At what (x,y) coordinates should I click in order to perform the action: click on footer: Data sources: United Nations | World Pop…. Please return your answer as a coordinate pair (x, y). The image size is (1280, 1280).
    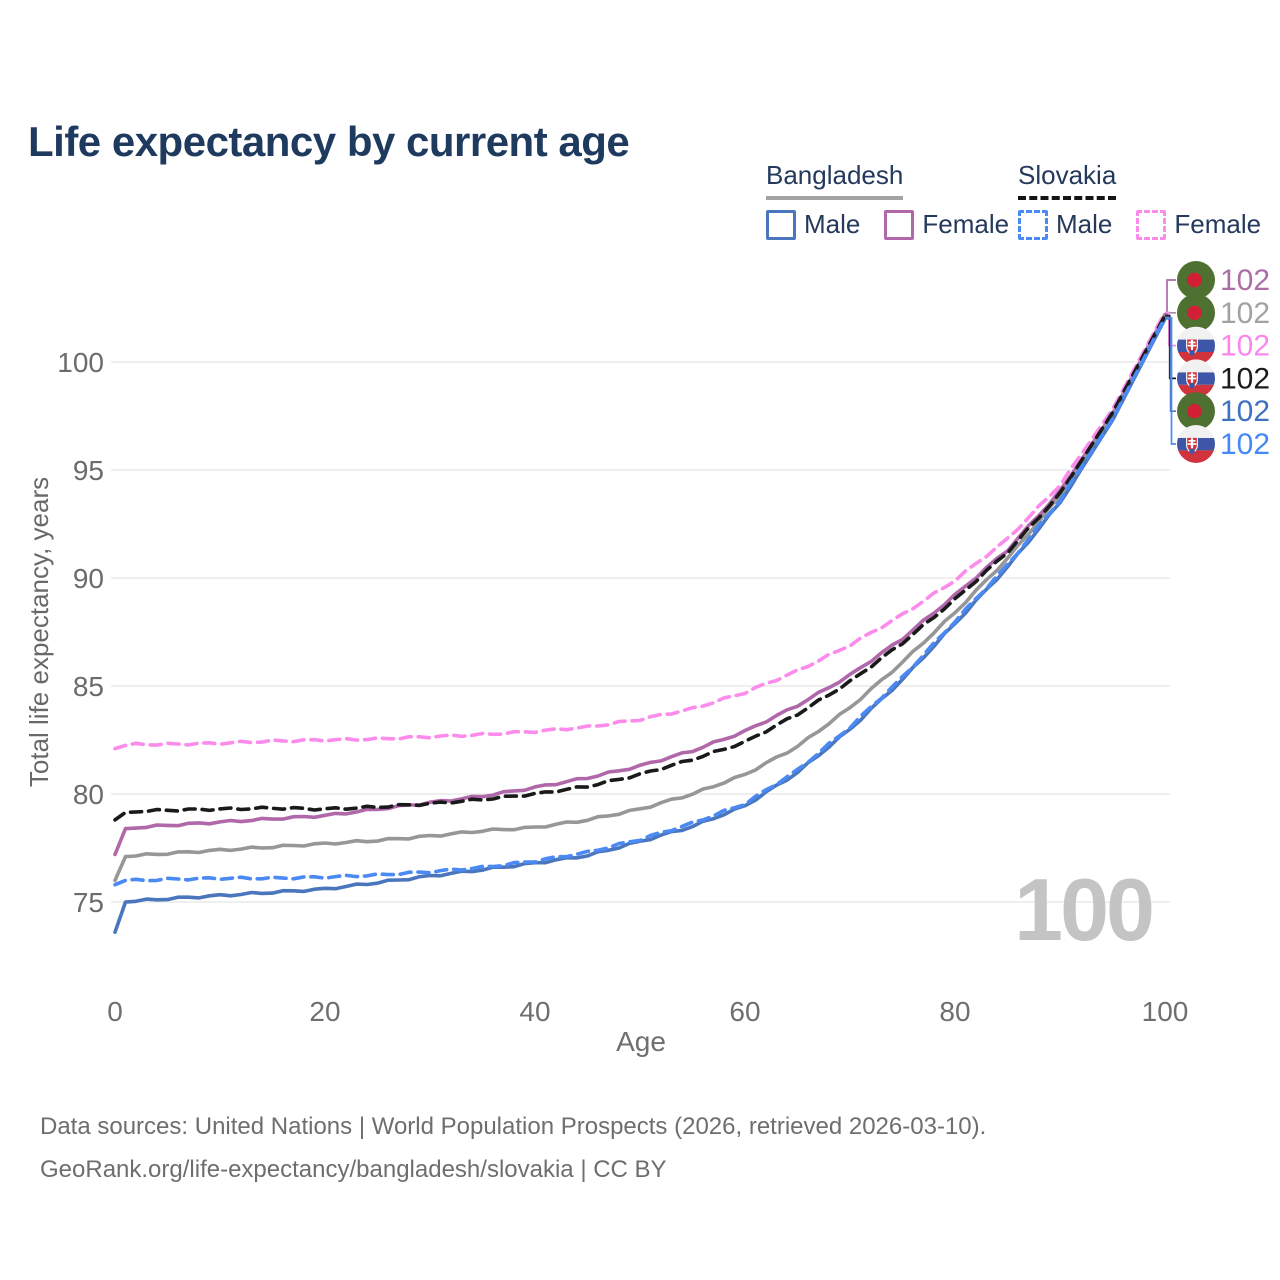
    Looking at the image, I should click on (513, 1148).